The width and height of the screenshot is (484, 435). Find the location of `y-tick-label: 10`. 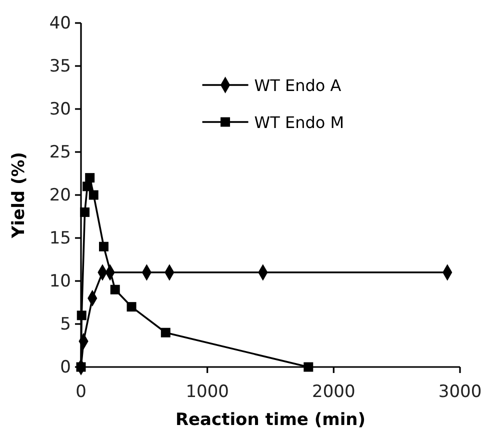

y-tick-label: 10 is located at coordinates (60, 281).